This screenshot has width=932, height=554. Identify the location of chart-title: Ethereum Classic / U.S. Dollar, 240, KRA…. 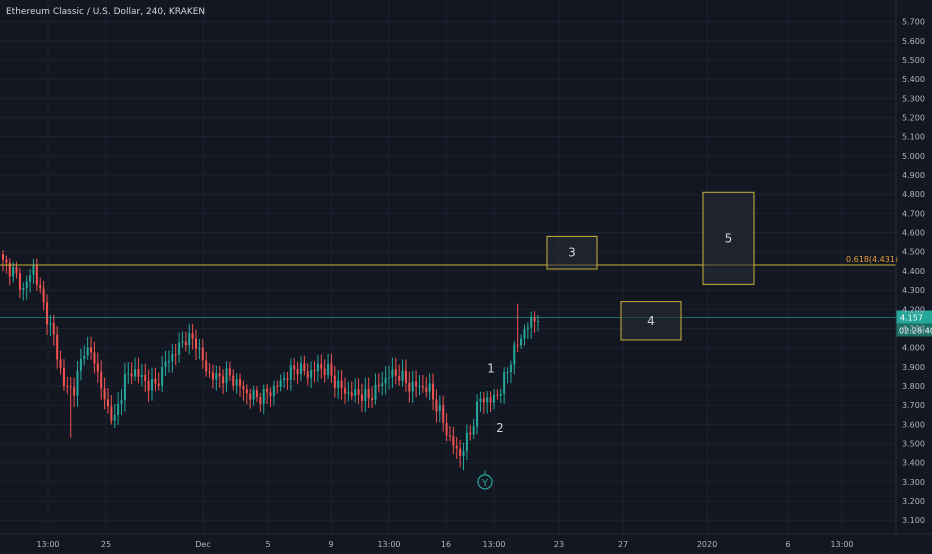
(105, 12).